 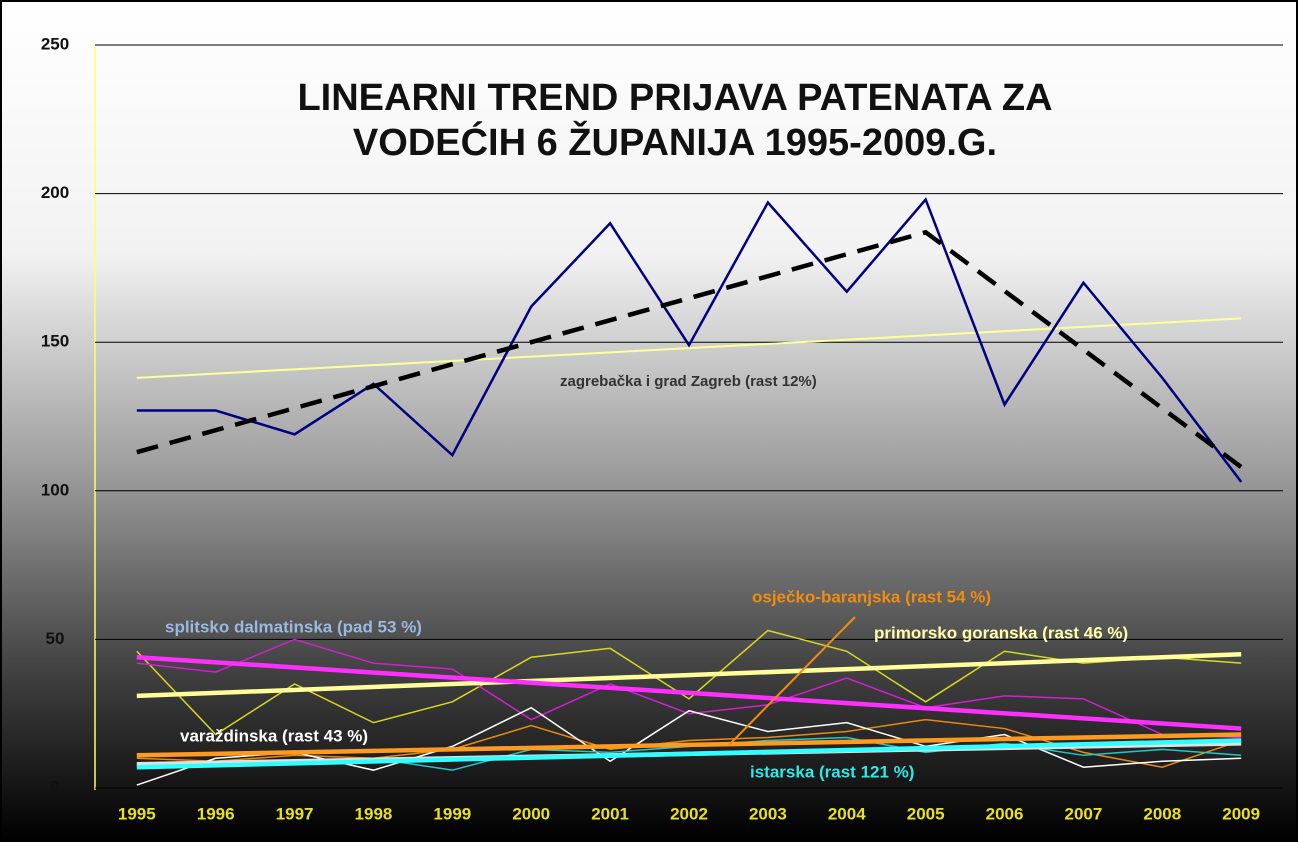 I want to click on x-tick-label: 2007, so click(x=1084, y=813).